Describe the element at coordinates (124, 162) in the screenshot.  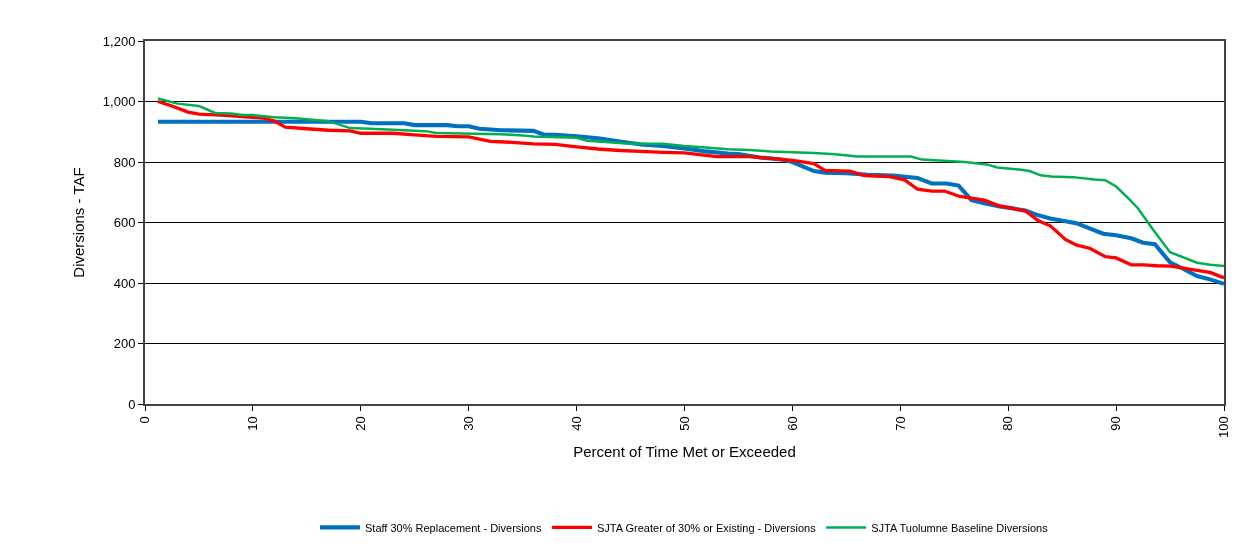
I see `y-tick-label: 800` at that location.